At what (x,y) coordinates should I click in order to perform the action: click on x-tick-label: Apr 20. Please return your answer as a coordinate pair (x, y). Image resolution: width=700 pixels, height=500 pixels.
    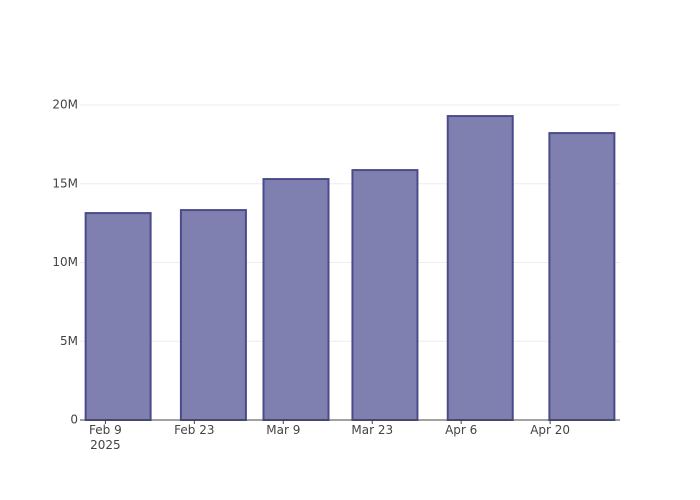
    Looking at the image, I should click on (550, 430).